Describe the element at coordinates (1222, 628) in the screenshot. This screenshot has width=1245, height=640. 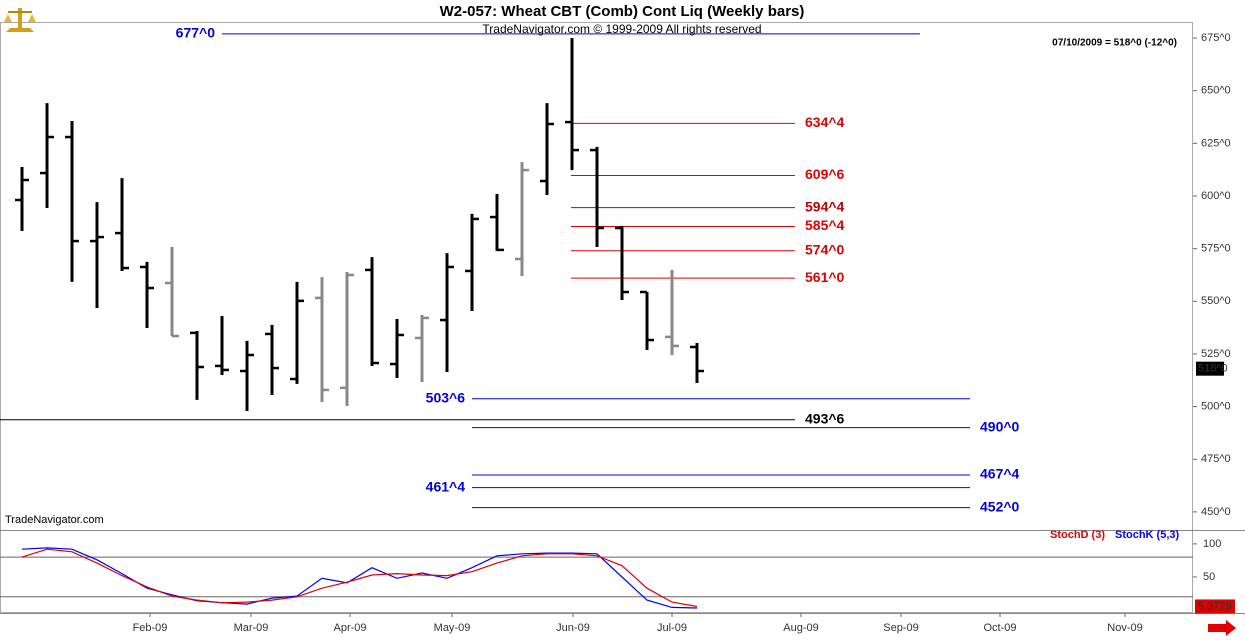
I see `scroll-arrow` at that location.